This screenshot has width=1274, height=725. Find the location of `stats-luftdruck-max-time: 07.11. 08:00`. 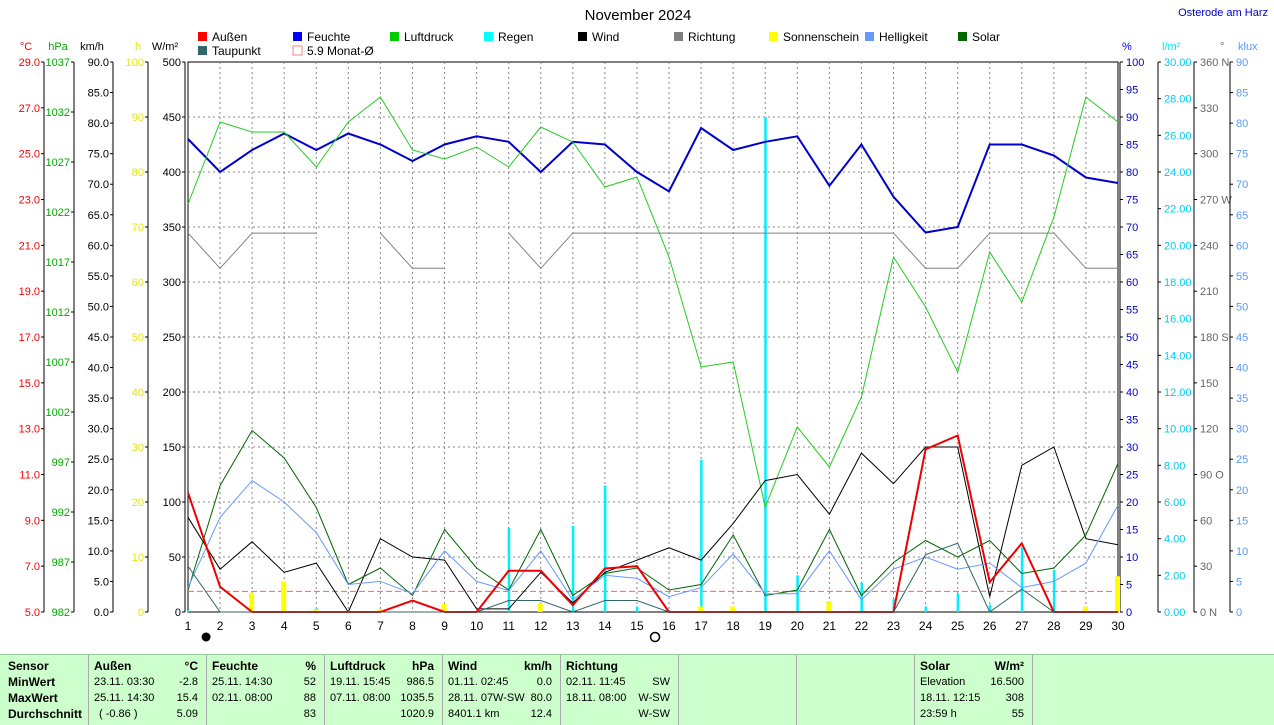

stats-luftdruck-max-time: 07.11. 08:00 is located at coordinates (360, 698).